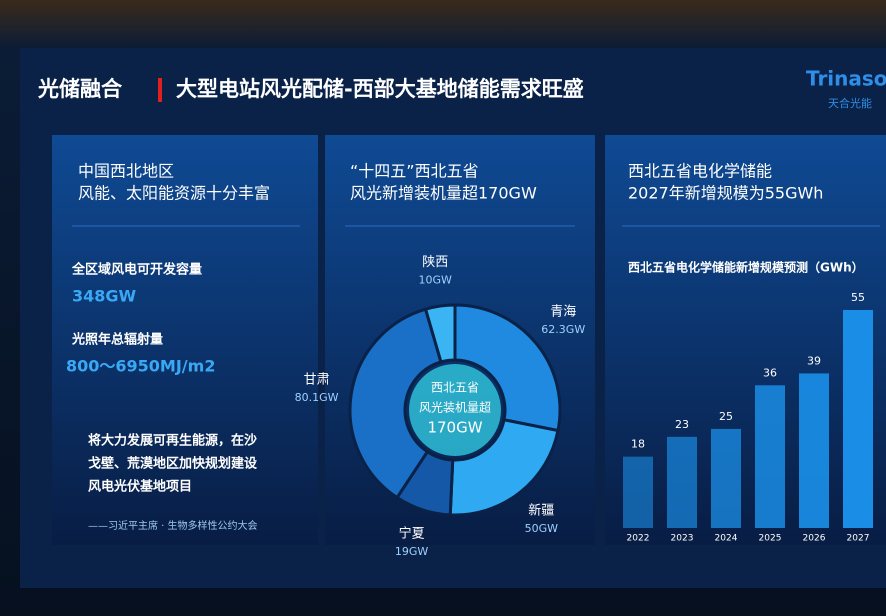  Describe the element at coordinates (454, 428) in the screenshot. I see `center-text: 170GW` at that location.